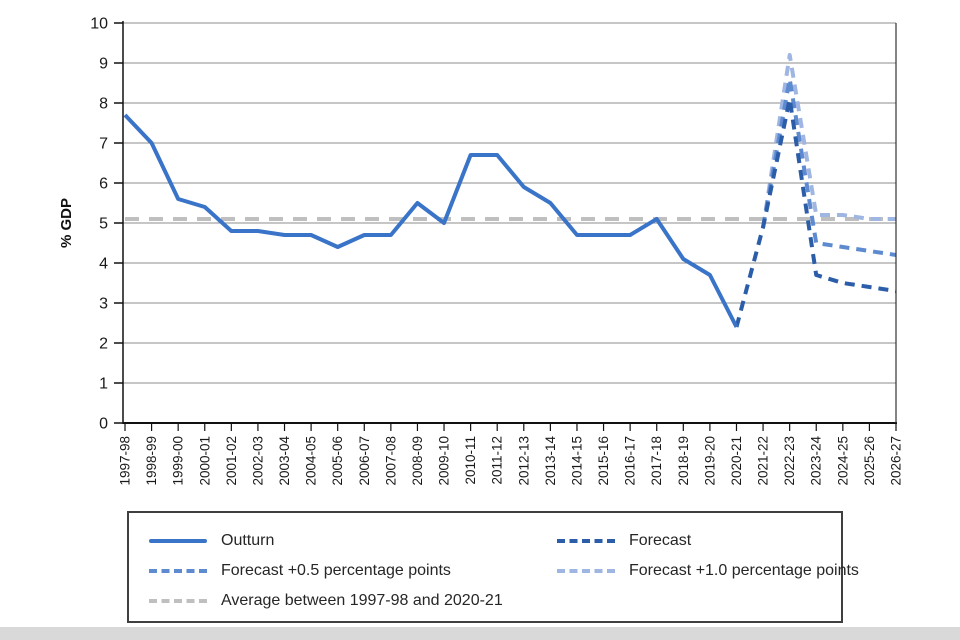 The height and width of the screenshot is (640, 960). I want to click on legend-label: Average between 1997-98 and 2020-21, so click(362, 600).